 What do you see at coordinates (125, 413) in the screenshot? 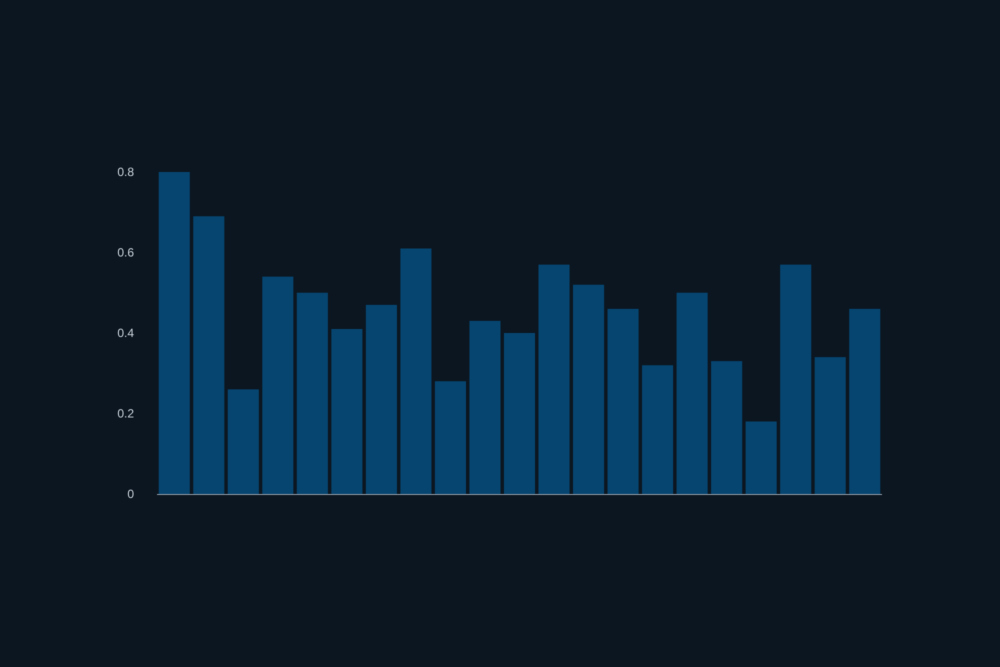
I see `y-tick-label: 0.2` at bounding box center [125, 413].